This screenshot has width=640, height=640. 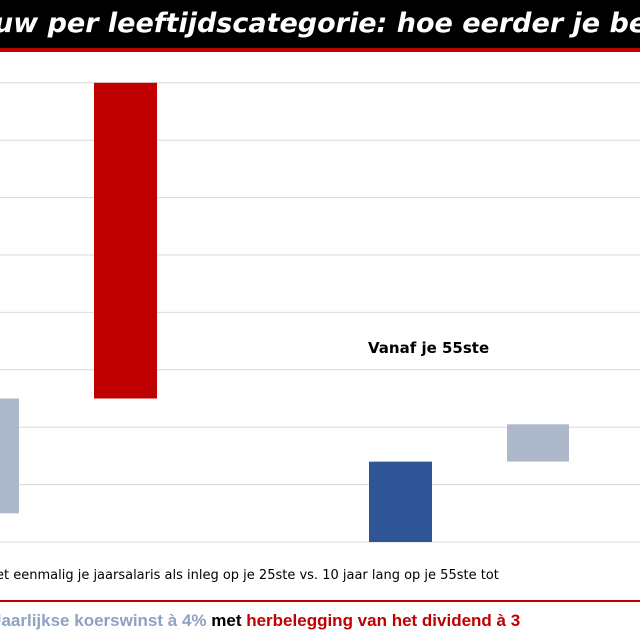 I want to click on bar-red-big, so click(x=125, y=240).